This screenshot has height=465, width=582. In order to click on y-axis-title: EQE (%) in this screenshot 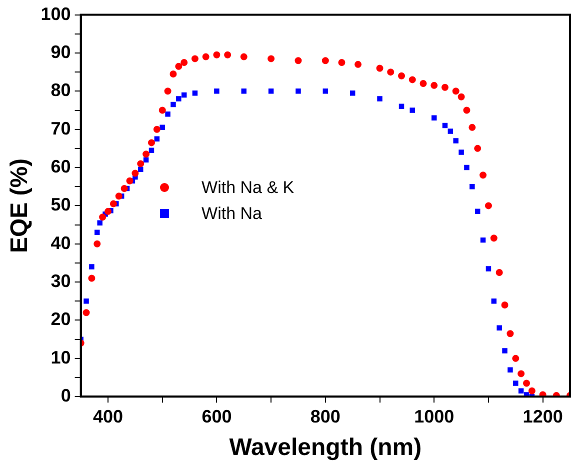, I will do `click(20, 206)`.